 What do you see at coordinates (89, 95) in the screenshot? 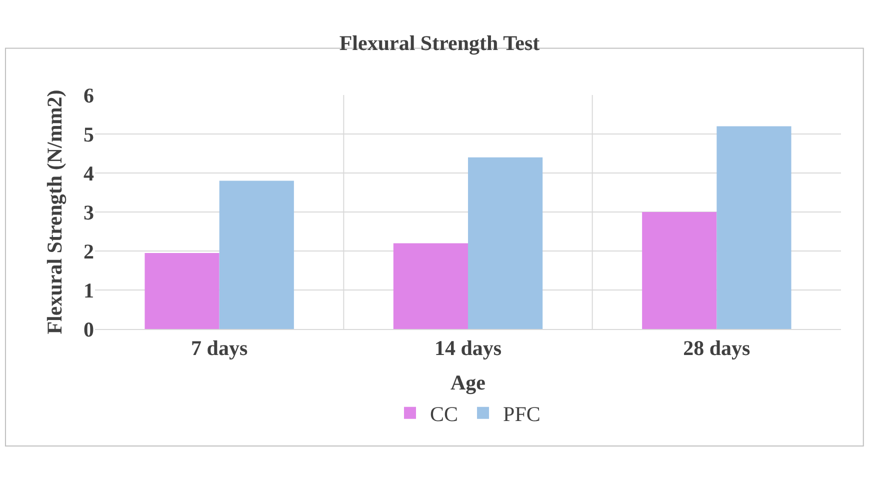
I see `y-tick-label: 6` at bounding box center [89, 95].